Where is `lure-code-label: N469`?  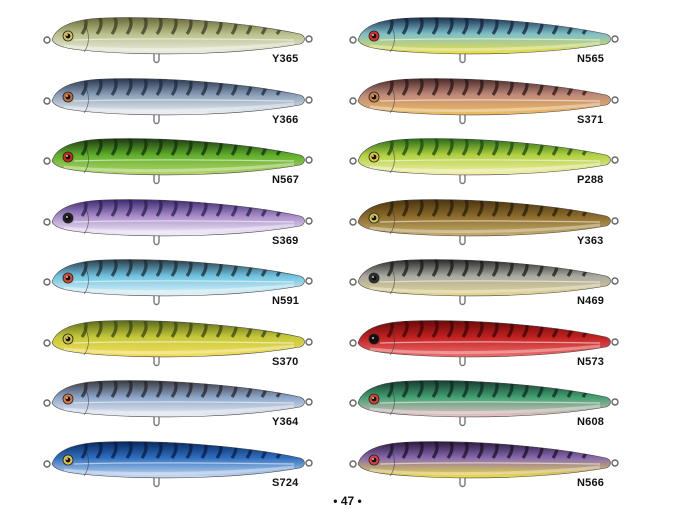
lure-code-label: N469 is located at coordinates (591, 301).